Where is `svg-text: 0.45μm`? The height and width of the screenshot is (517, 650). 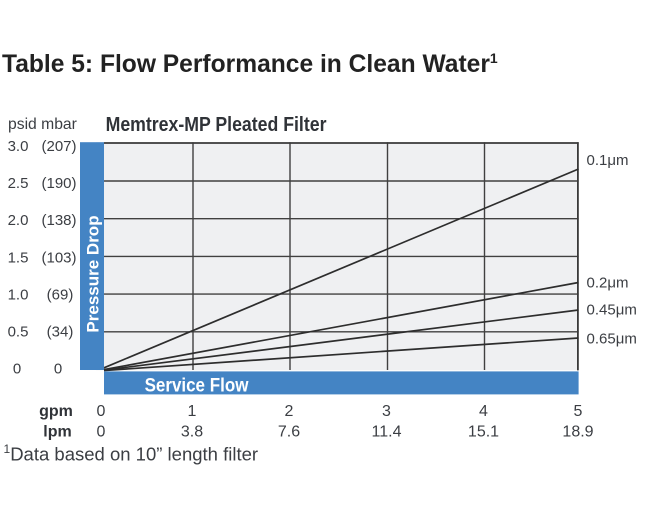
svg-text: 0.45μm is located at coordinates (612, 310).